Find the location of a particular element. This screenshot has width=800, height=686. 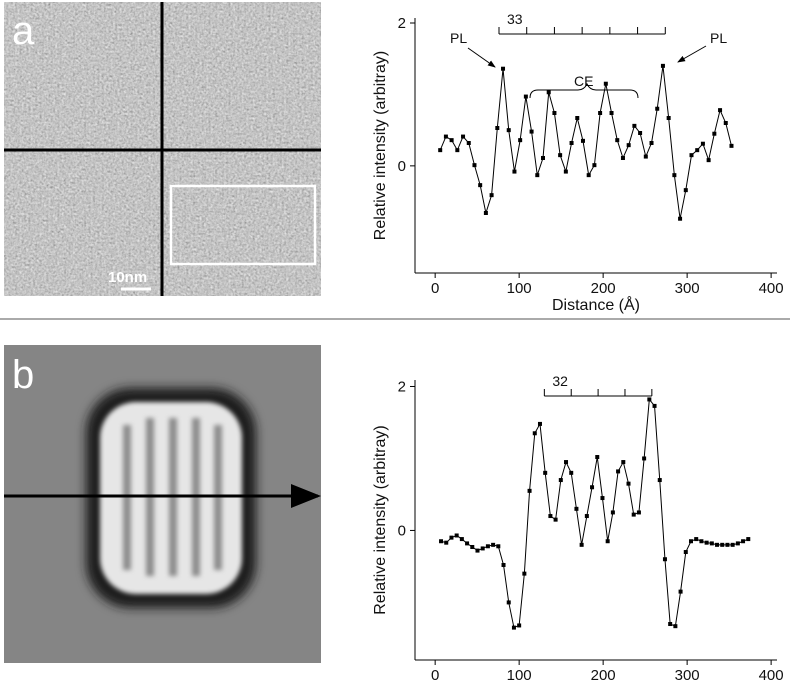

panel-label: b is located at coordinates (23, 375).